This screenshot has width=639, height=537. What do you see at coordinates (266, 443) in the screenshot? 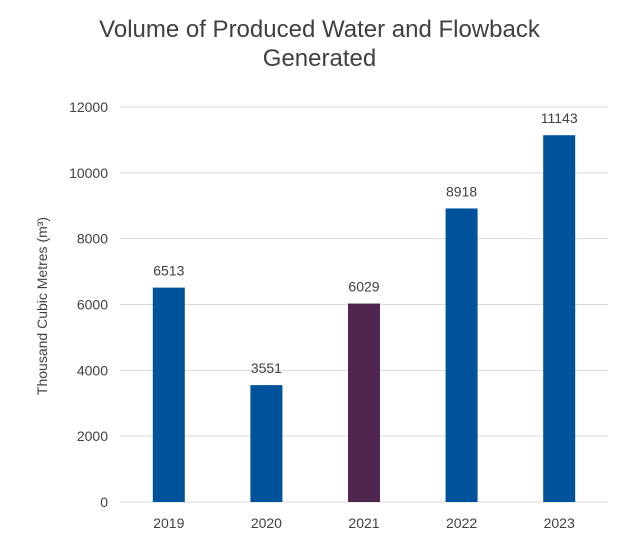
I see `bar-2020` at bounding box center [266, 443].